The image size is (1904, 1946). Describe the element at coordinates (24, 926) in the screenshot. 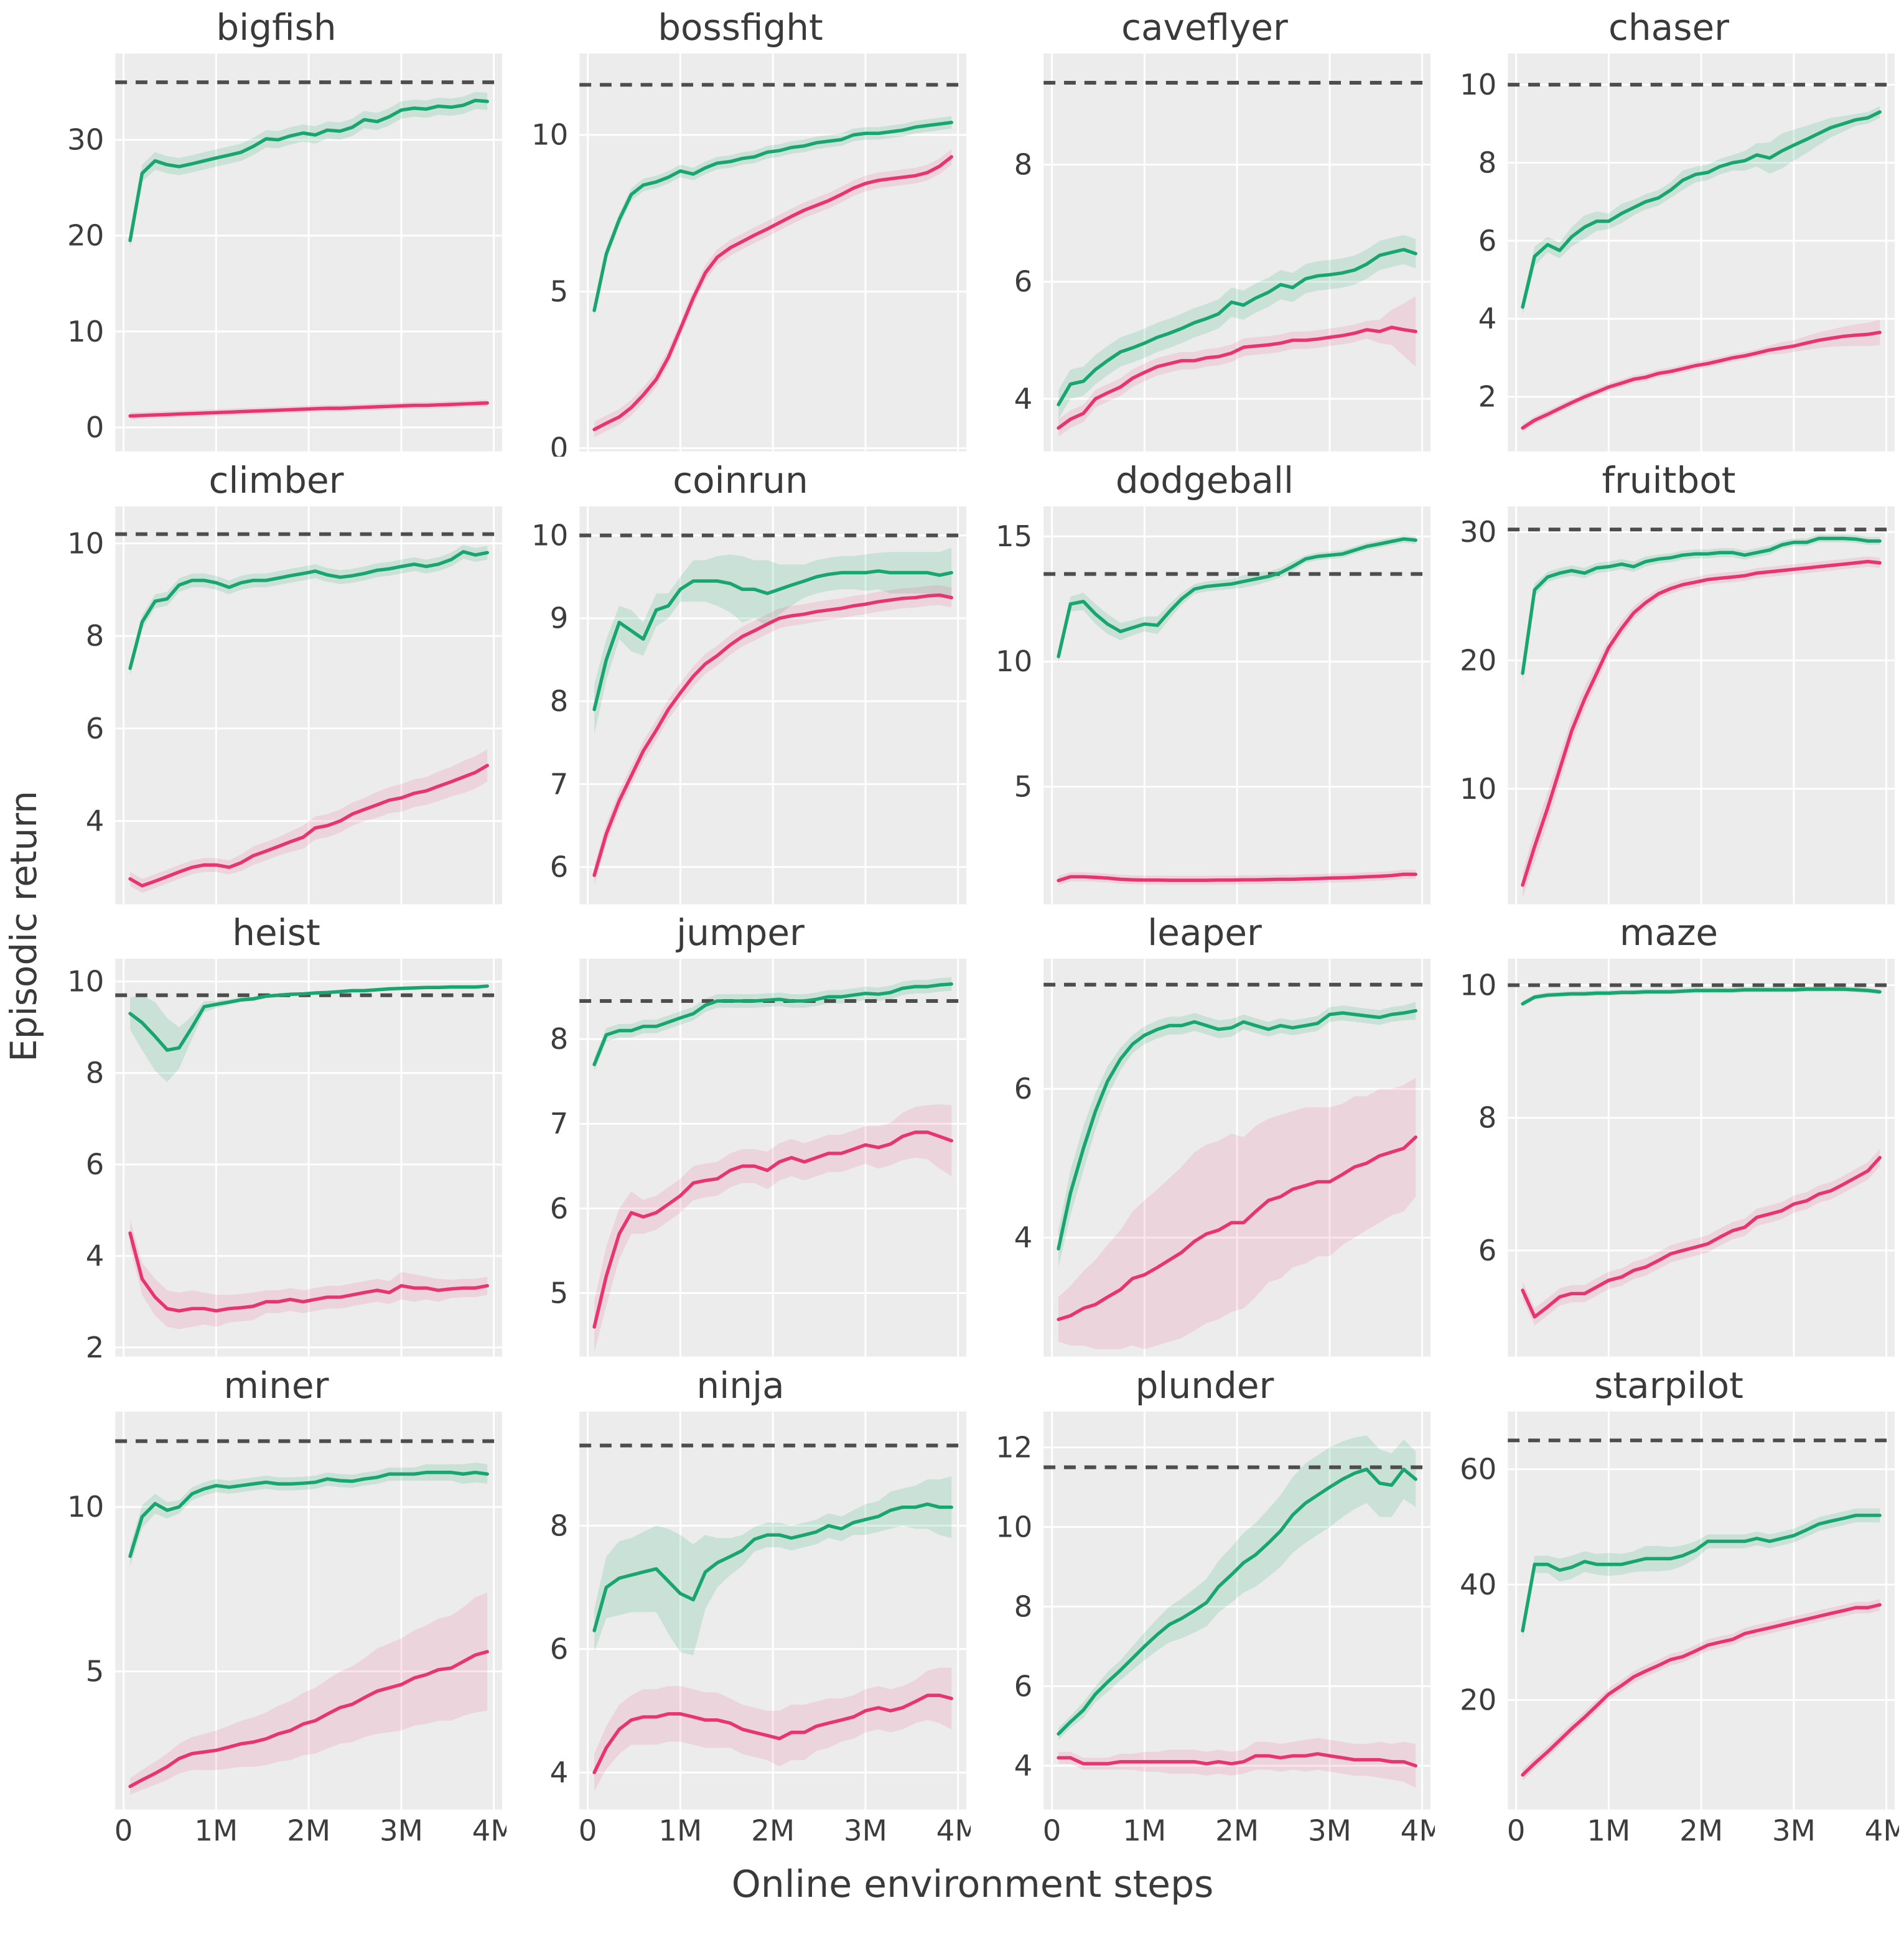

I see `y-axis-label: Episodic return` at that location.